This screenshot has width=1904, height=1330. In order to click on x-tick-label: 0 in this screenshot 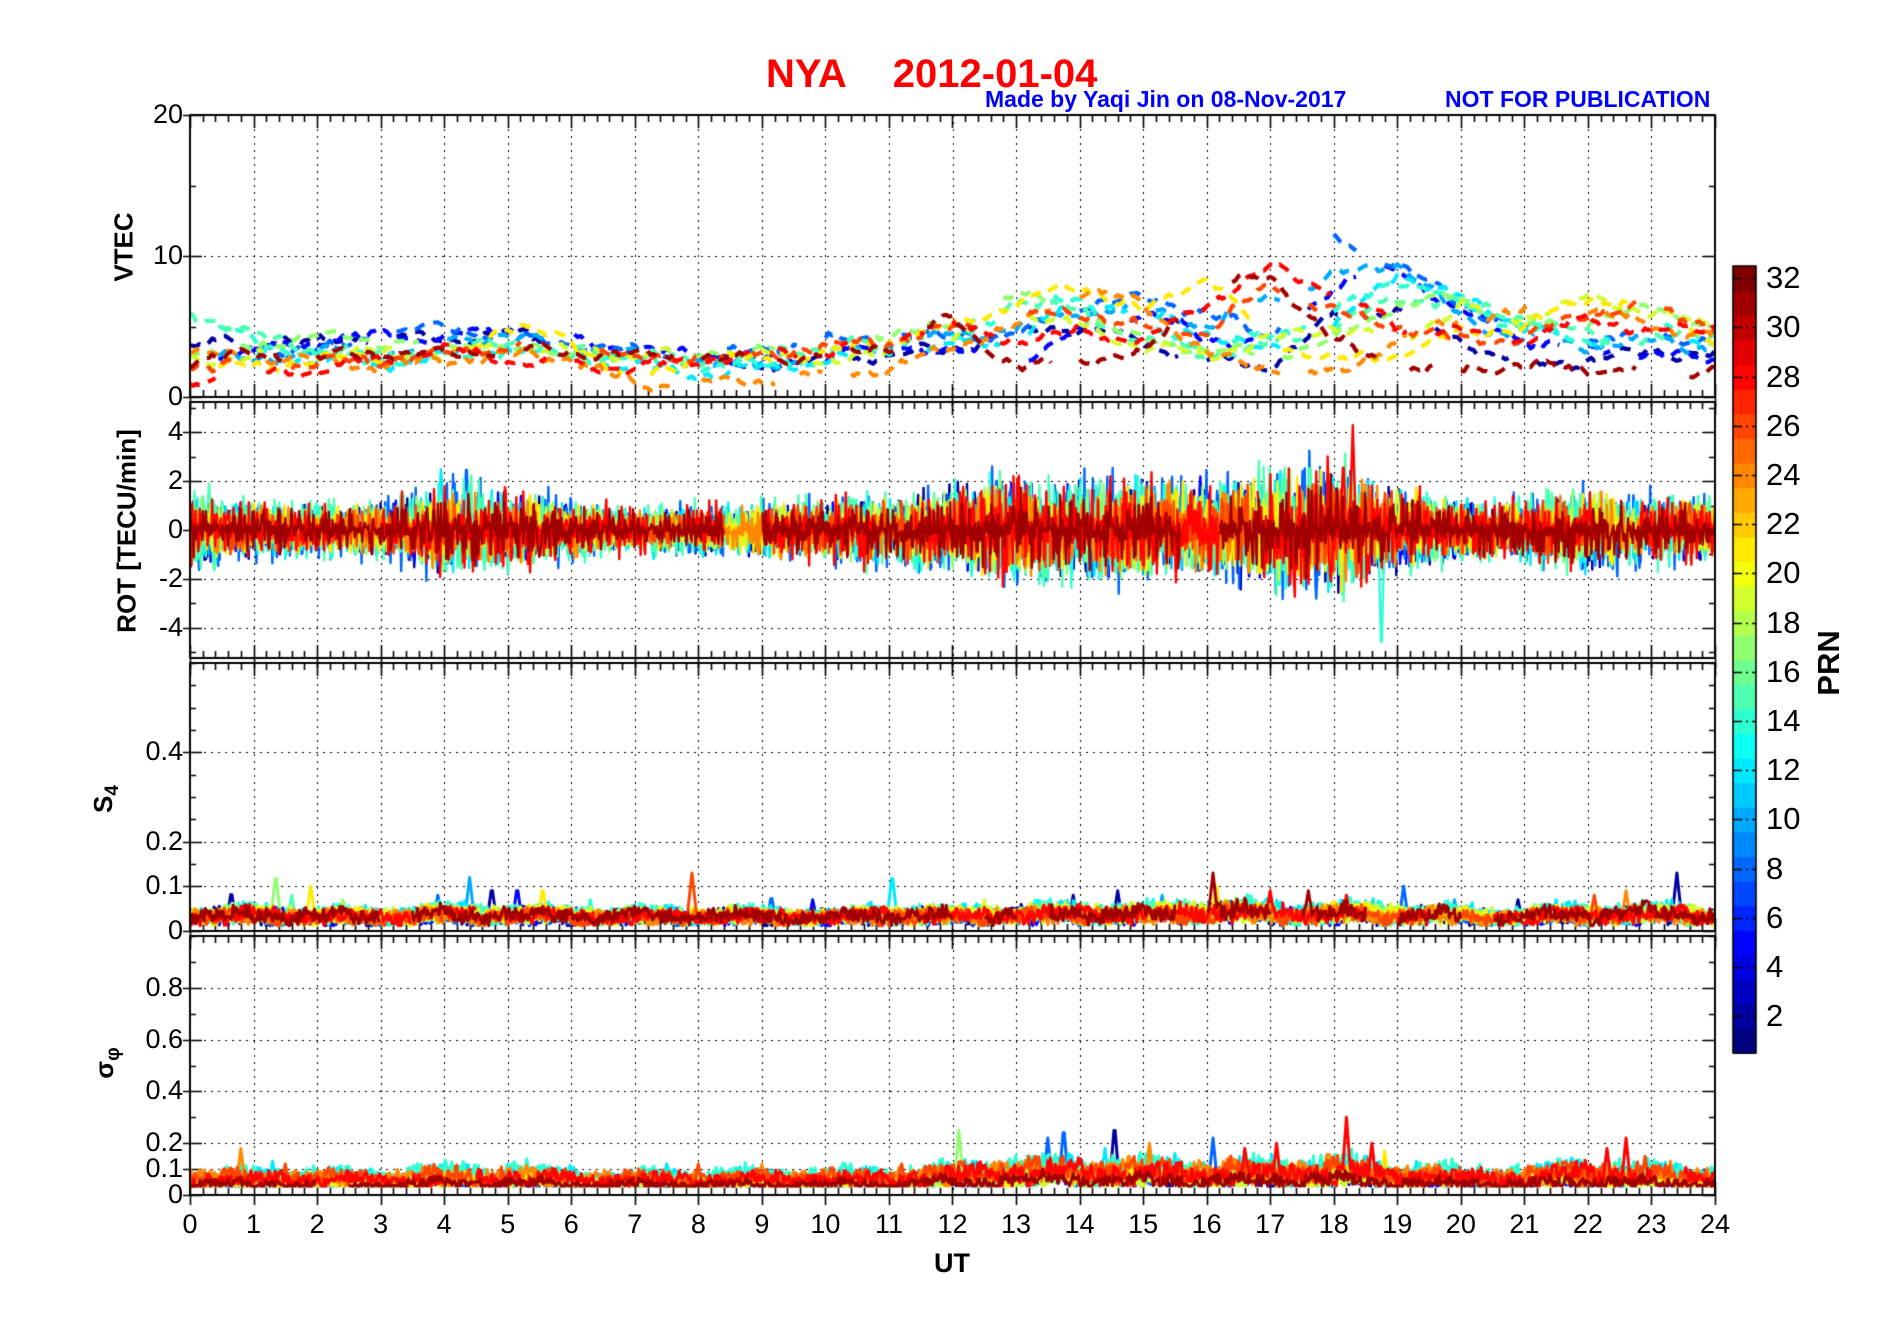, I will do `click(190, 1224)`.